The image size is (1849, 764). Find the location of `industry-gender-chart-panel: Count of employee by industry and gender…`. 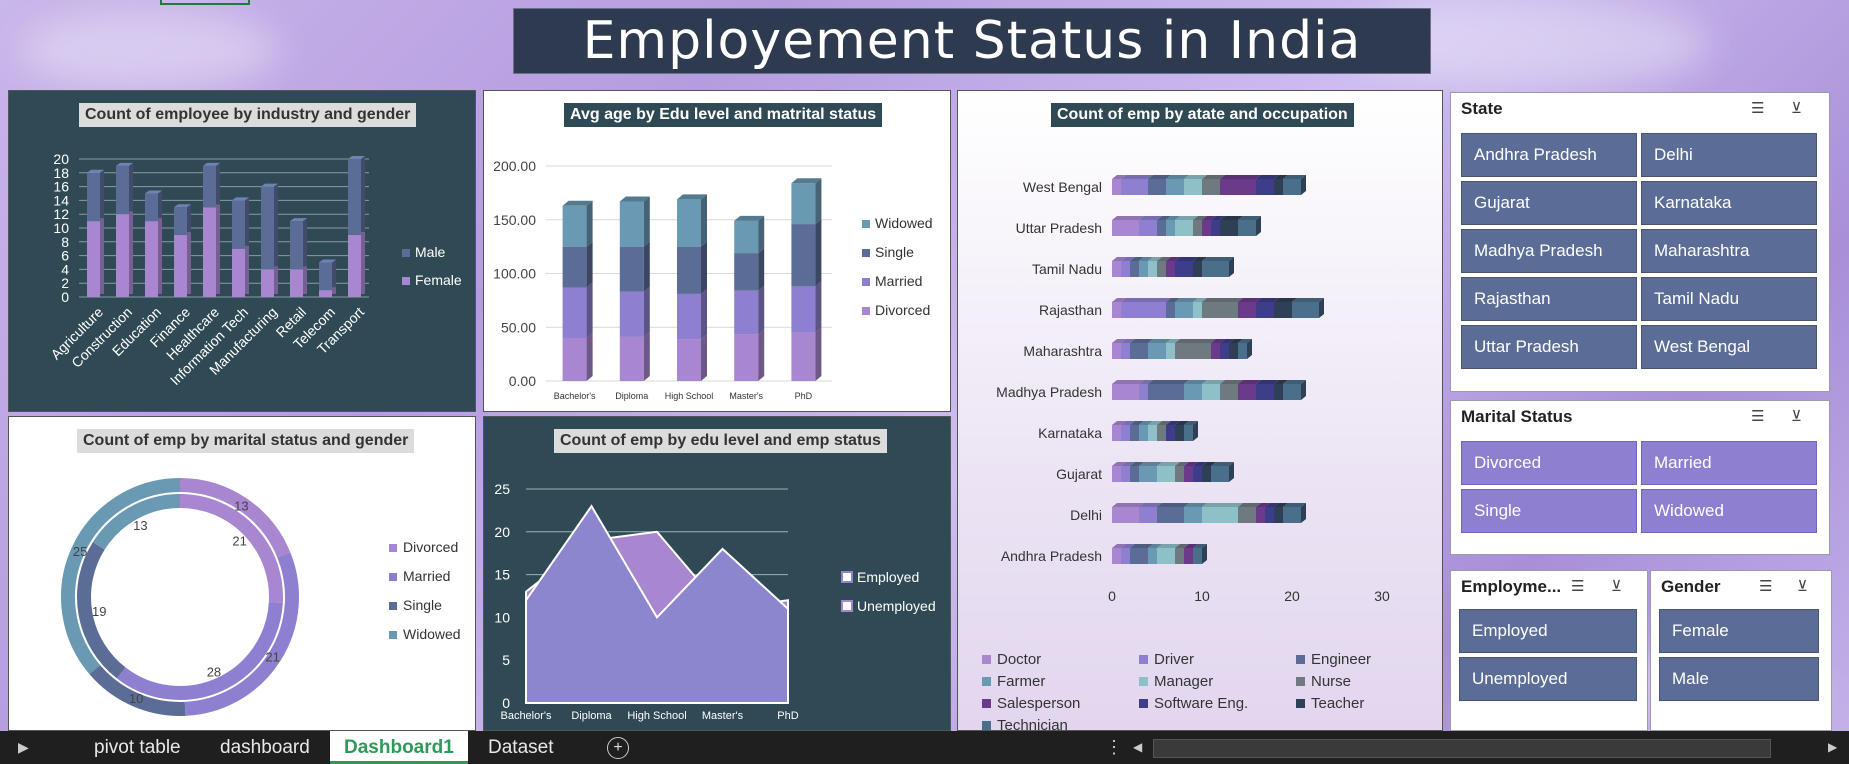

industry-gender-chart-panel: Count of employee by industry and gender… is located at coordinates (242, 251).